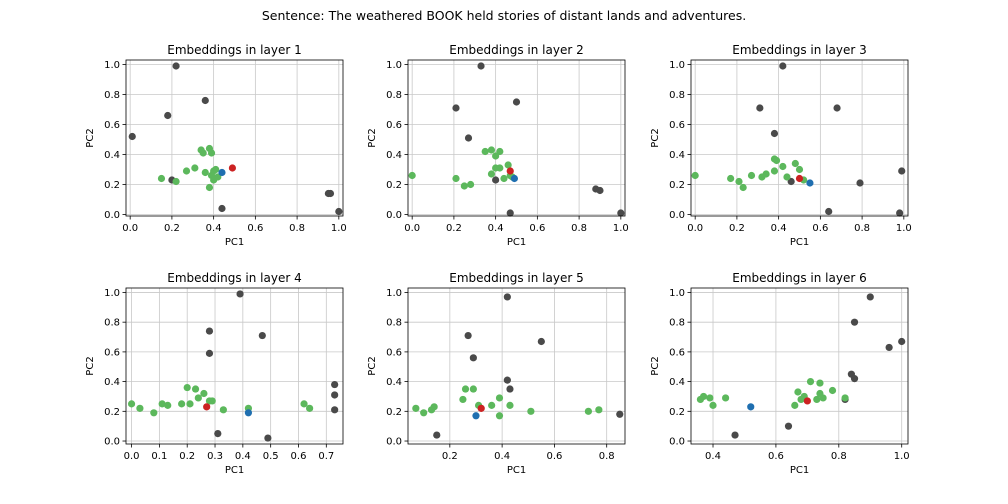  What do you see at coordinates (516, 50) in the screenshot?
I see `panel-title: Embeddings in layer 2` at bounding box center [516, 50].